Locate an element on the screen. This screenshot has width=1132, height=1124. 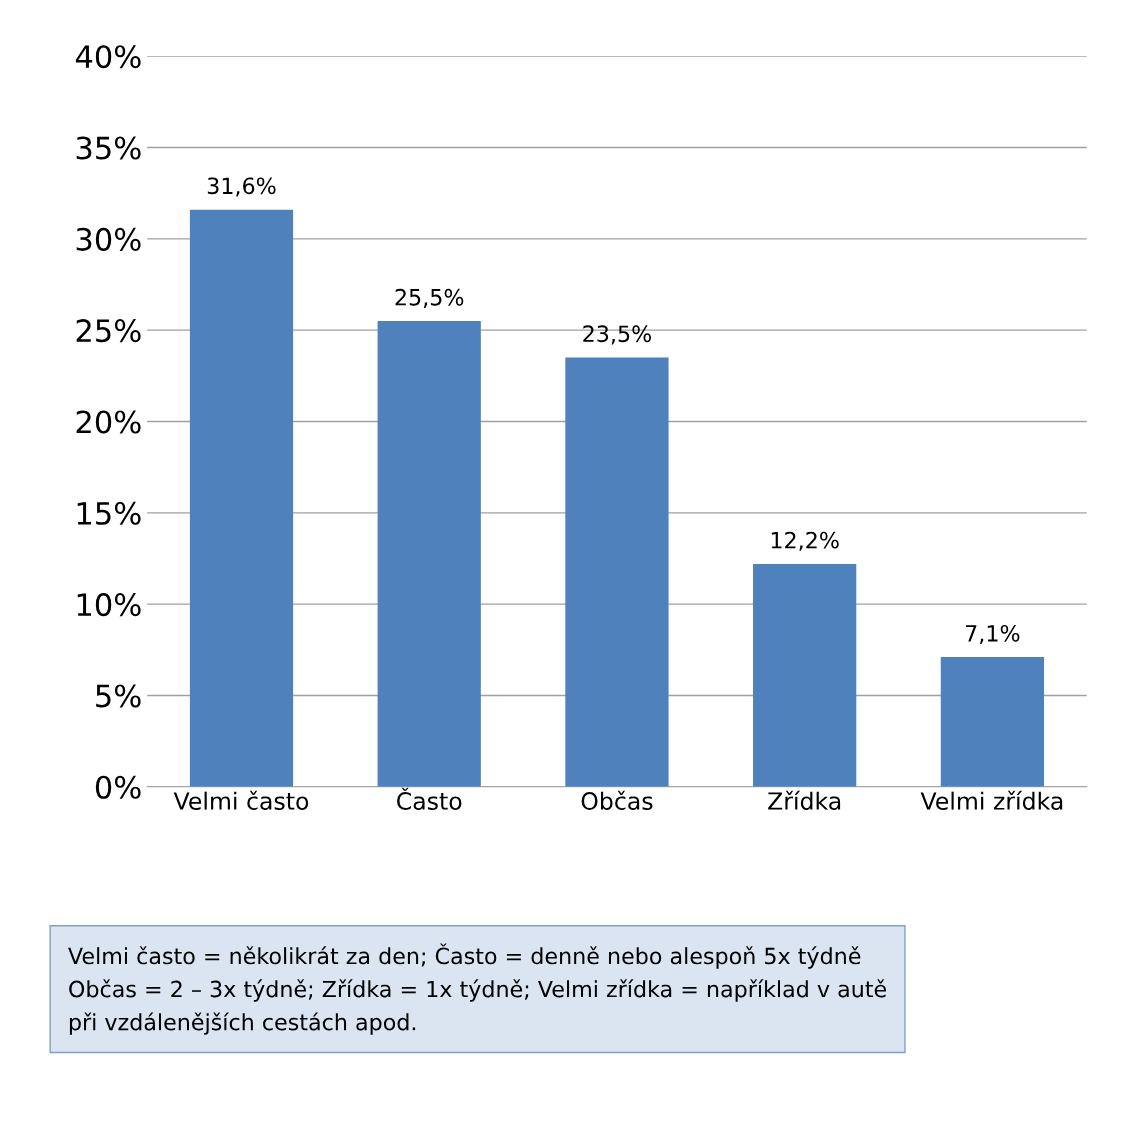
data-label: 31,6% is located at coordinates (241, 187).